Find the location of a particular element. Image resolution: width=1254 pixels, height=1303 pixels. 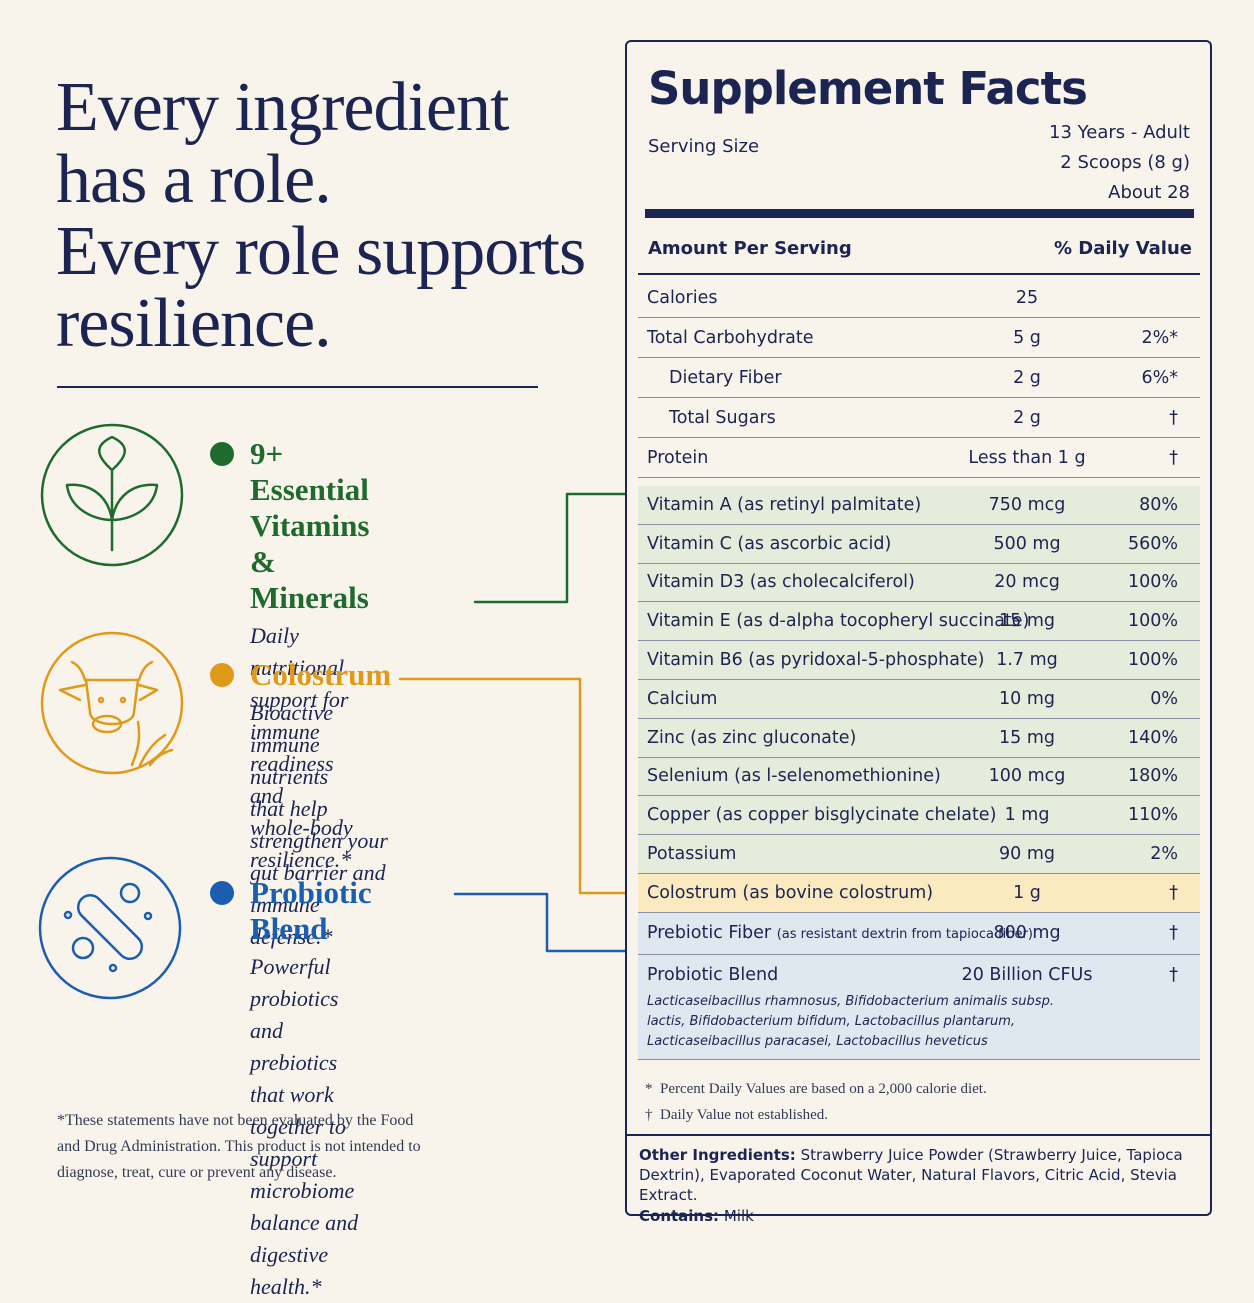

feature-title-line: Probiotic Blend is located at coordinates (311, 910).